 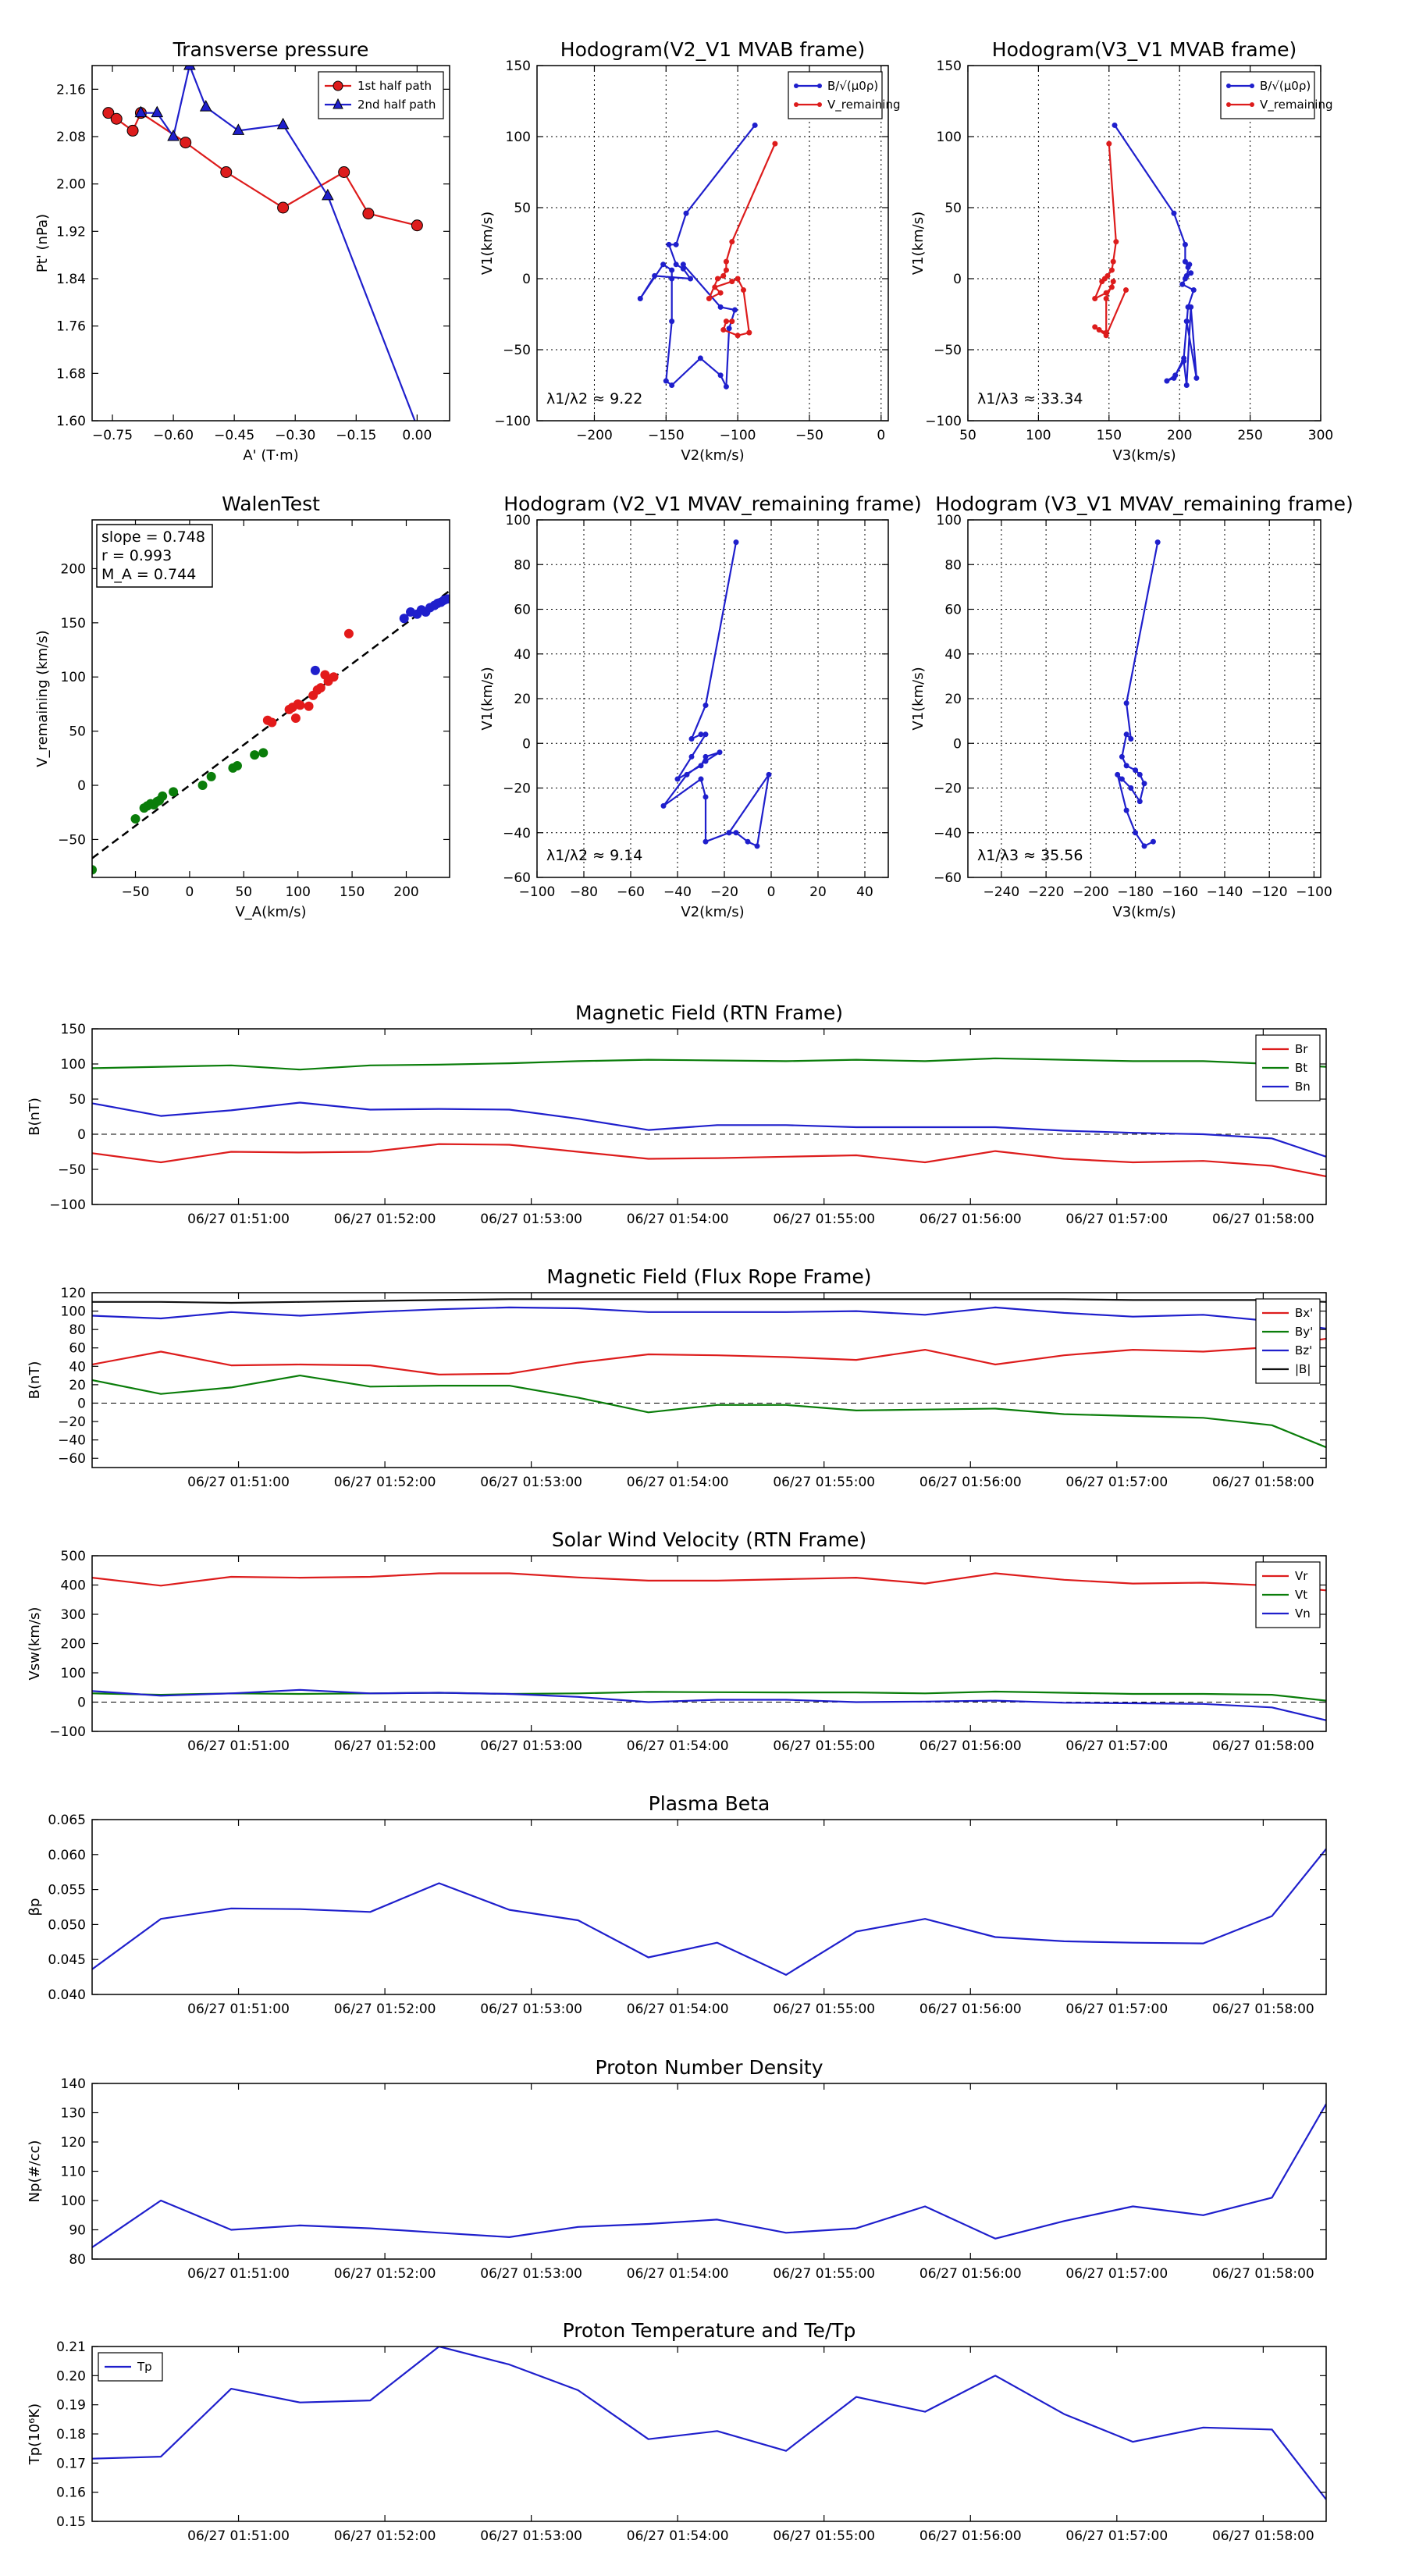 What do you see at coordinates (73, 569) in the screenshot?
I see `y-tick-label: 200` at bounding box center [73, 569].